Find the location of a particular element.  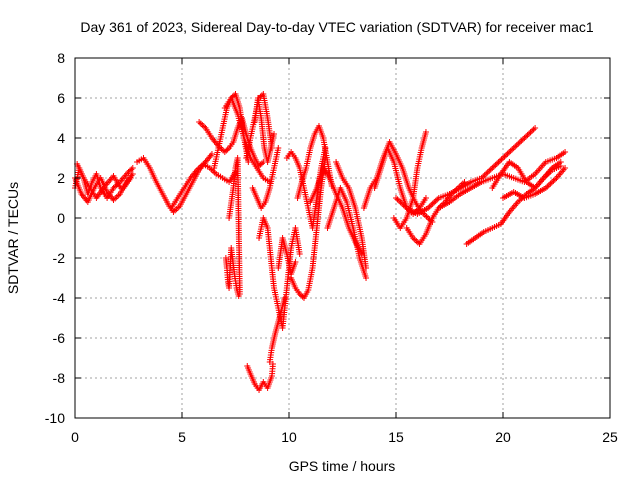

x-tick-label: 5 is located at coordinates (182, 437).